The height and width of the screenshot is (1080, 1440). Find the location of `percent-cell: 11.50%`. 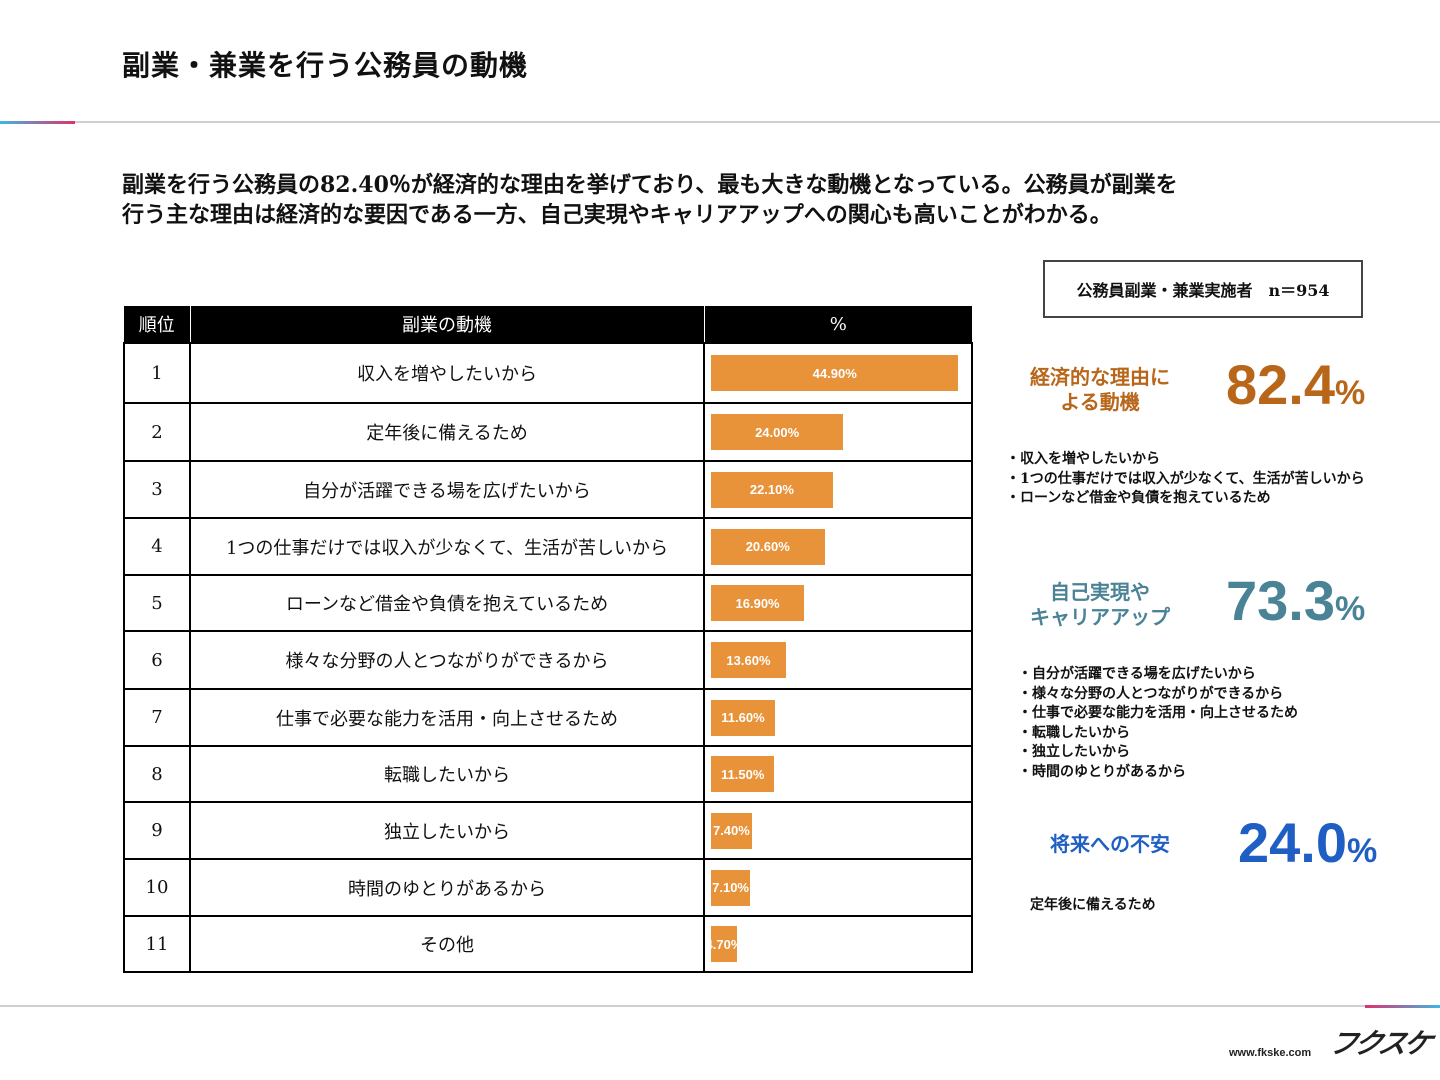

percent-cell: 11.50% is located at coordinates (838, 774).